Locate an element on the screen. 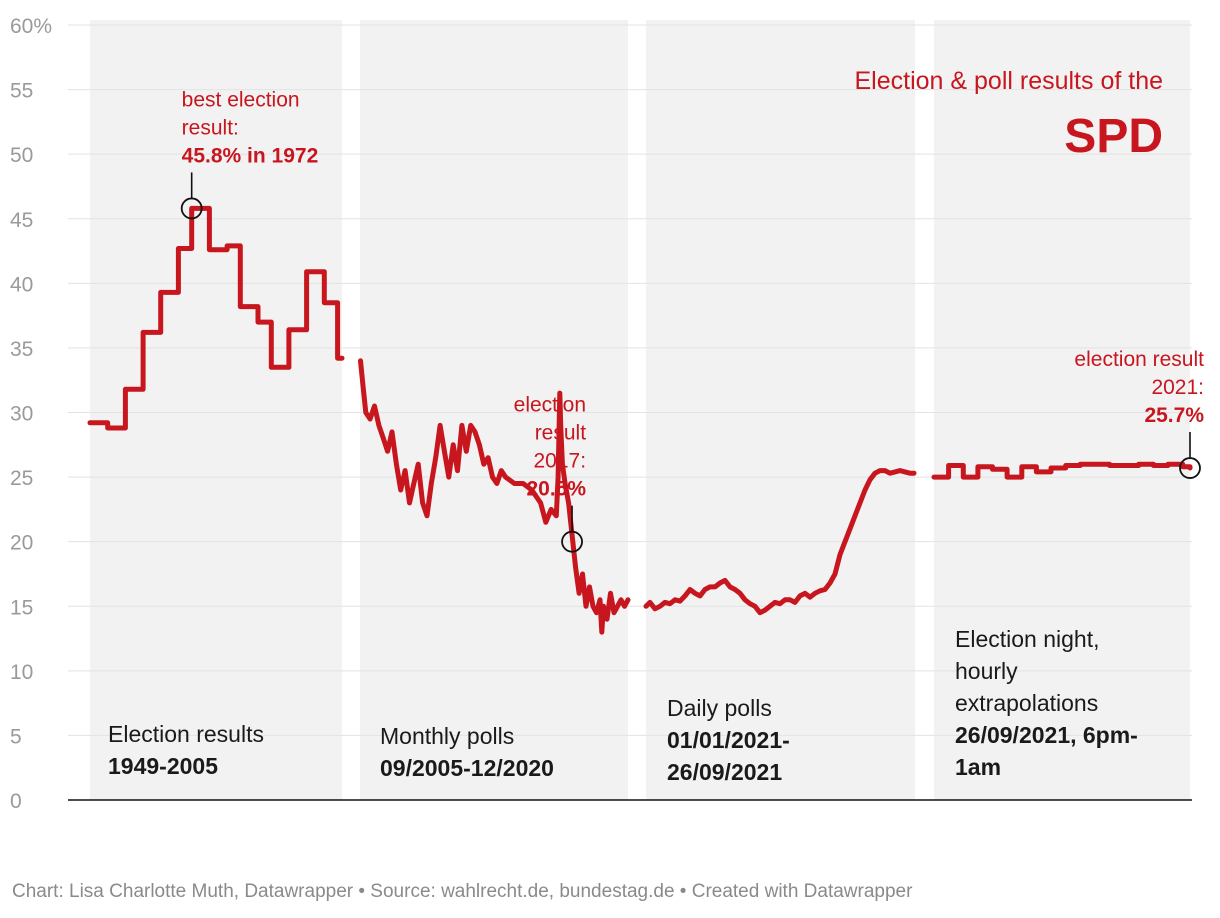  chart-title-line1: Election & poll results of the is located at coordinates (1009, 81).